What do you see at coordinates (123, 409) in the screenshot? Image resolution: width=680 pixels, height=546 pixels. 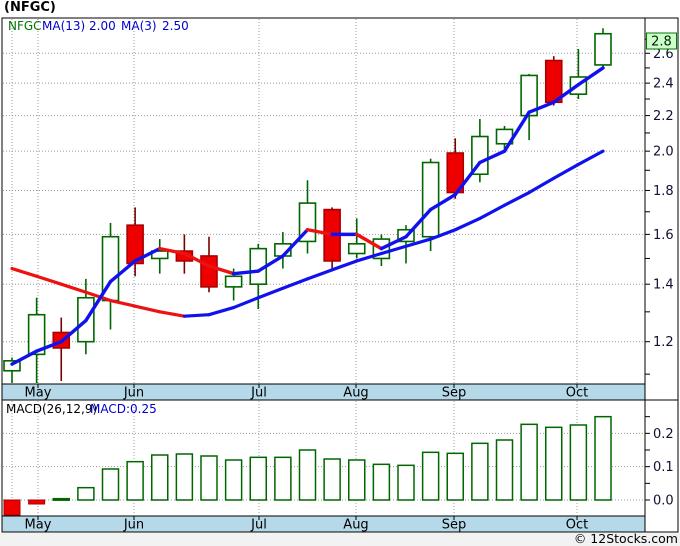 I see `macd-current-value: MACD:0.25` at bounding box center [123, 409].